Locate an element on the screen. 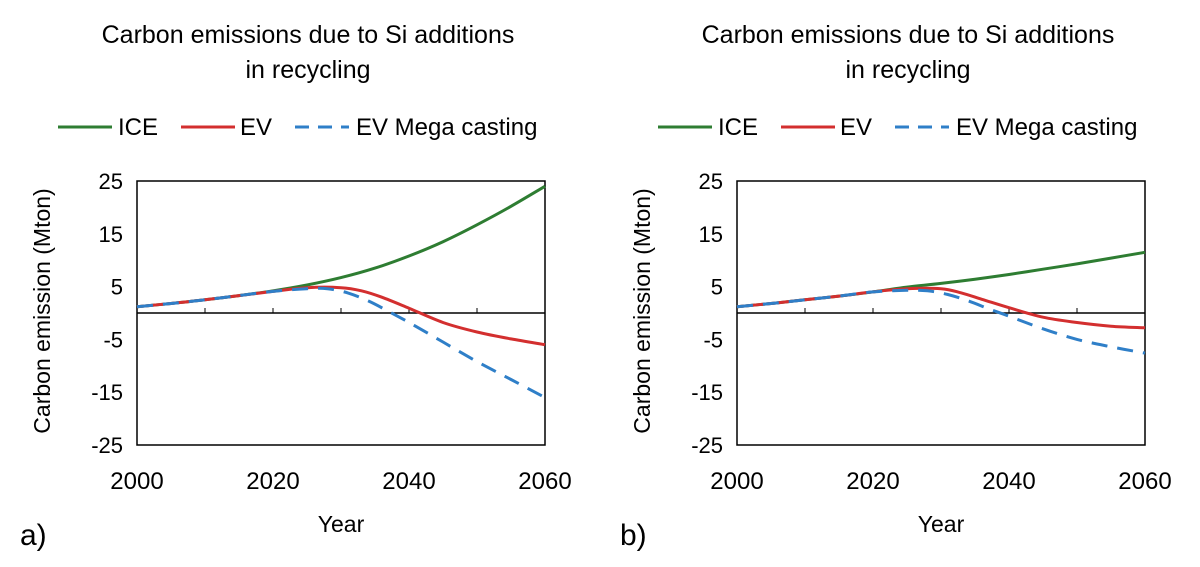 This screenshot has width=1200, height=567. panel-label: b) is located at coordinates (633, 535).